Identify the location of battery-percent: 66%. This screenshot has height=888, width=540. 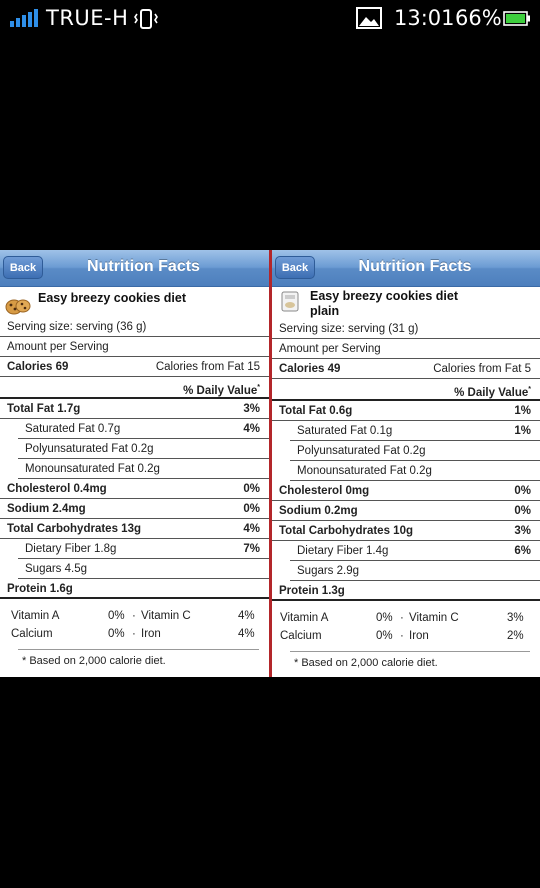
(478, 18).